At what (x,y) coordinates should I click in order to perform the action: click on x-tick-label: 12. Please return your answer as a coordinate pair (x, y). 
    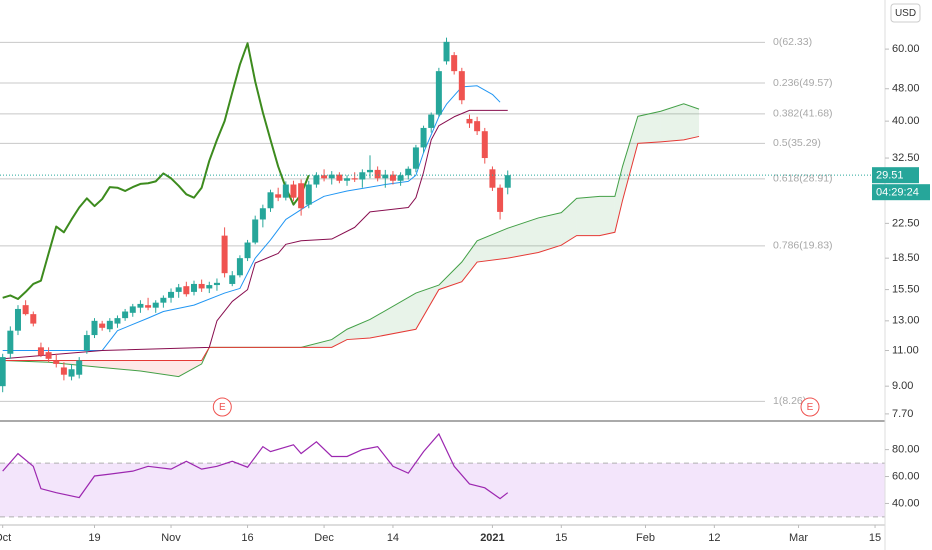
    Looking at the image, I should click on (714, 538).